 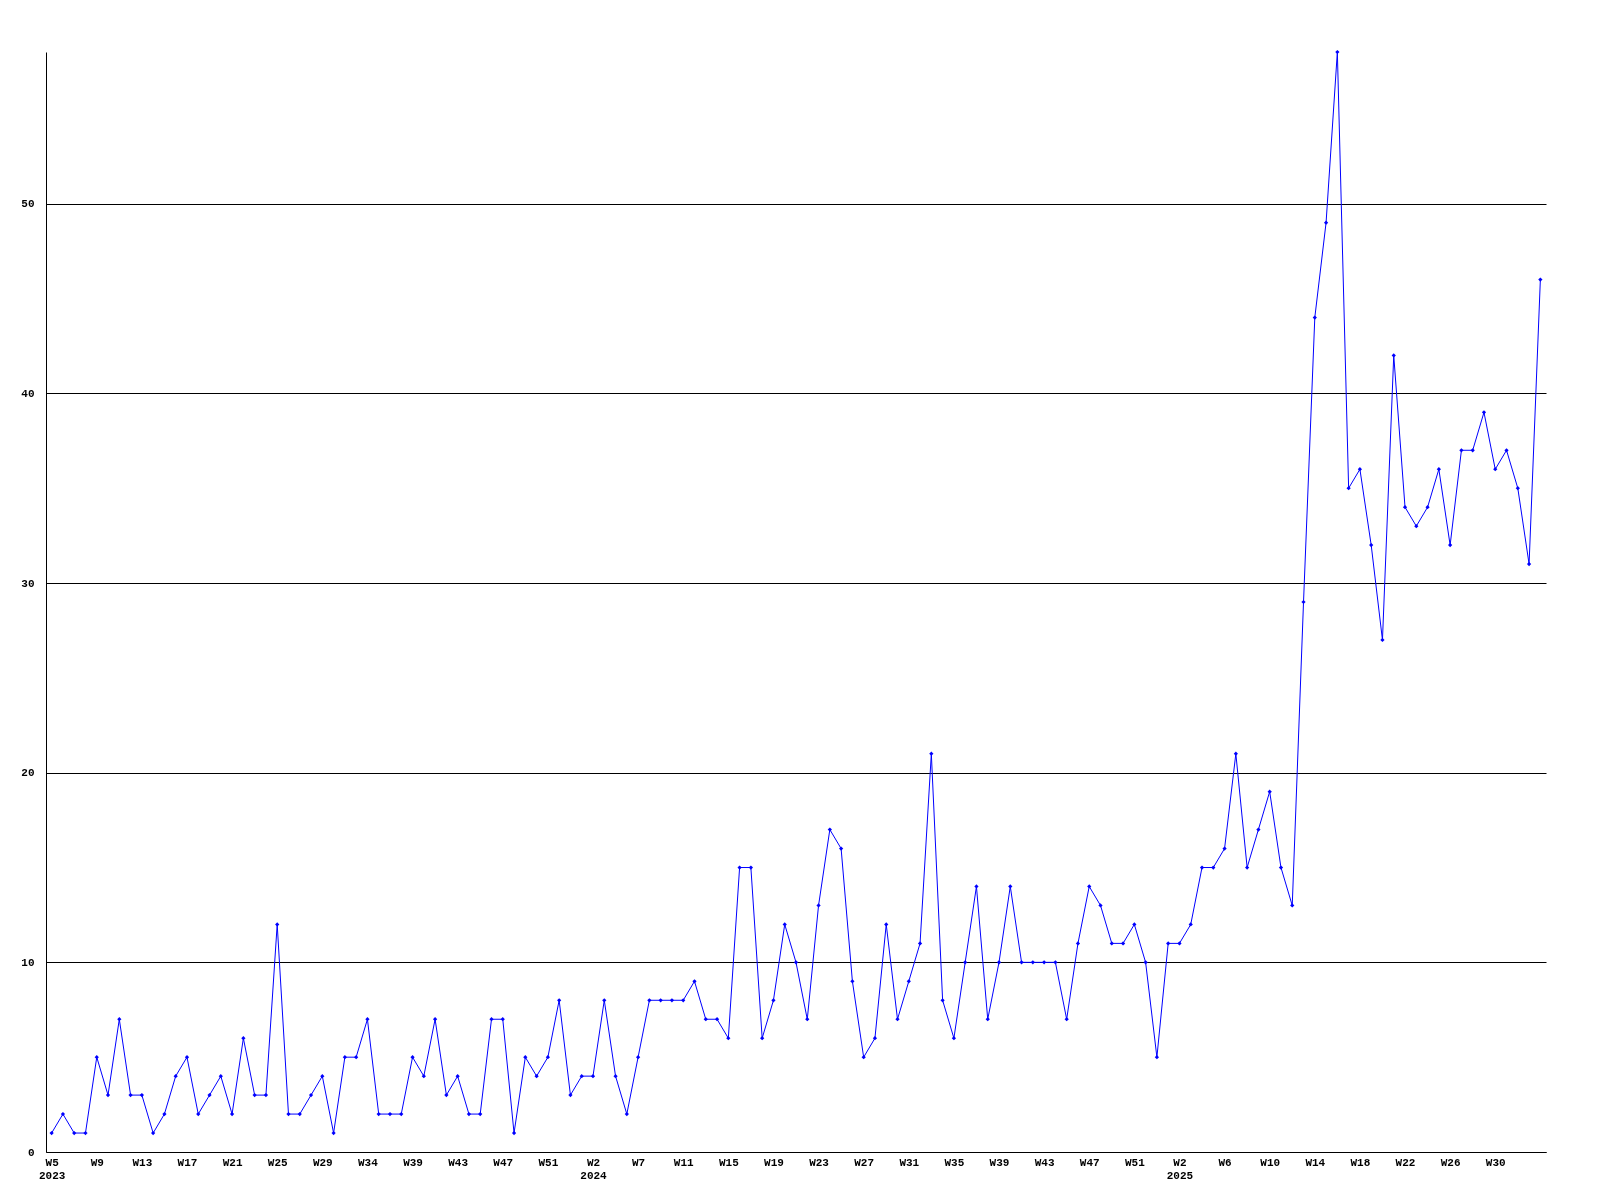 I want to click on x-tick-label: W9, so click(x=97, y=1162).